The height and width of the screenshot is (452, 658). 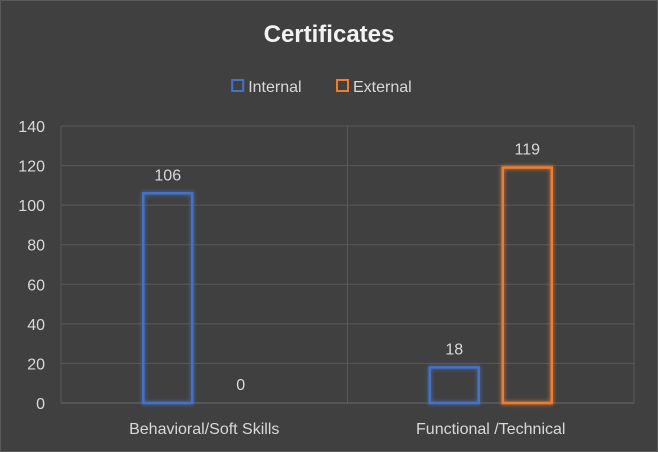 What do you see at coordinates (321, 87) in the screenshot?
I see `legend: Internal External` at bounding box center [321, 87].